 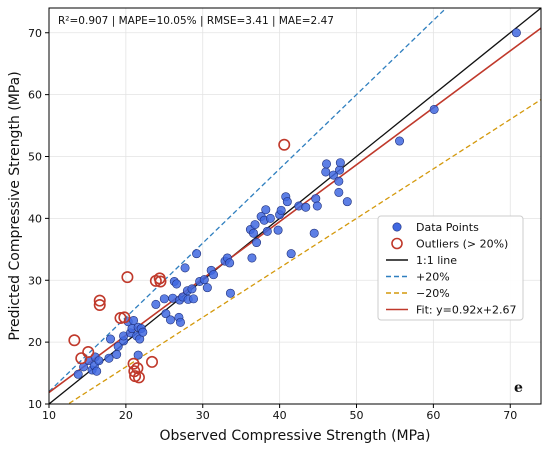 I want to click on x-axis-label: Observed Compressive Strength (MPa), so click(x=295, y=436).